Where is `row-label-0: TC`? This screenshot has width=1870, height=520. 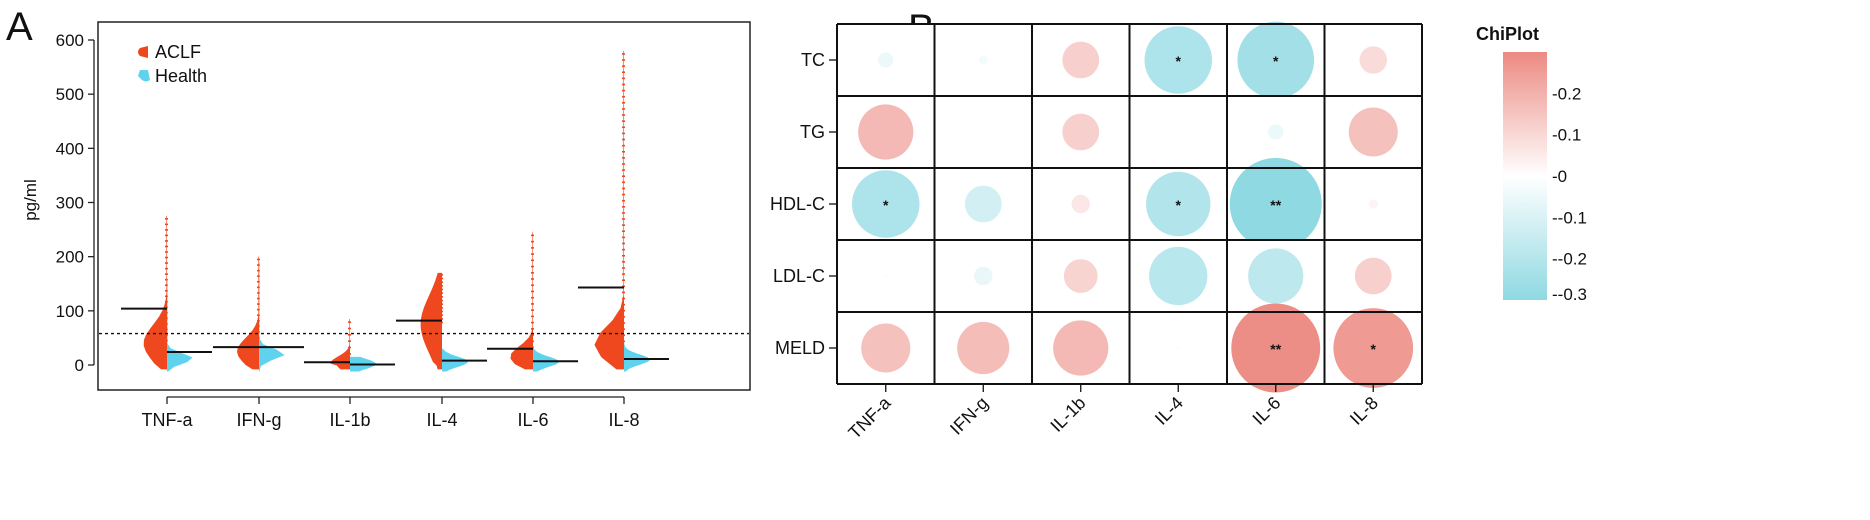 row-label-0: TC is located at coordinates (813, 60).